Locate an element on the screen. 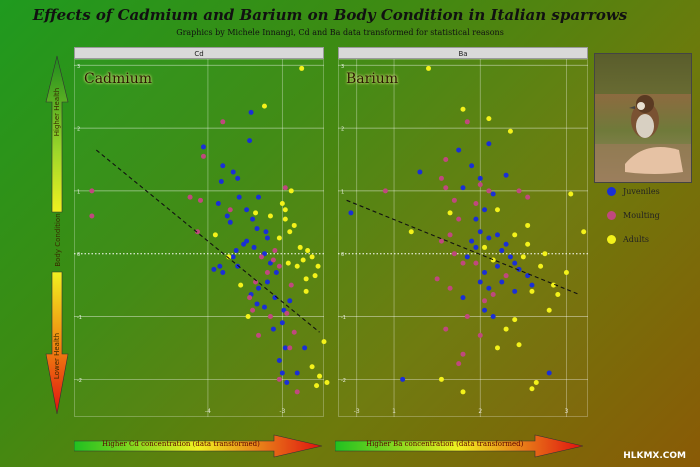  legend-dot-juveniles is located at coordinates (611, 191).